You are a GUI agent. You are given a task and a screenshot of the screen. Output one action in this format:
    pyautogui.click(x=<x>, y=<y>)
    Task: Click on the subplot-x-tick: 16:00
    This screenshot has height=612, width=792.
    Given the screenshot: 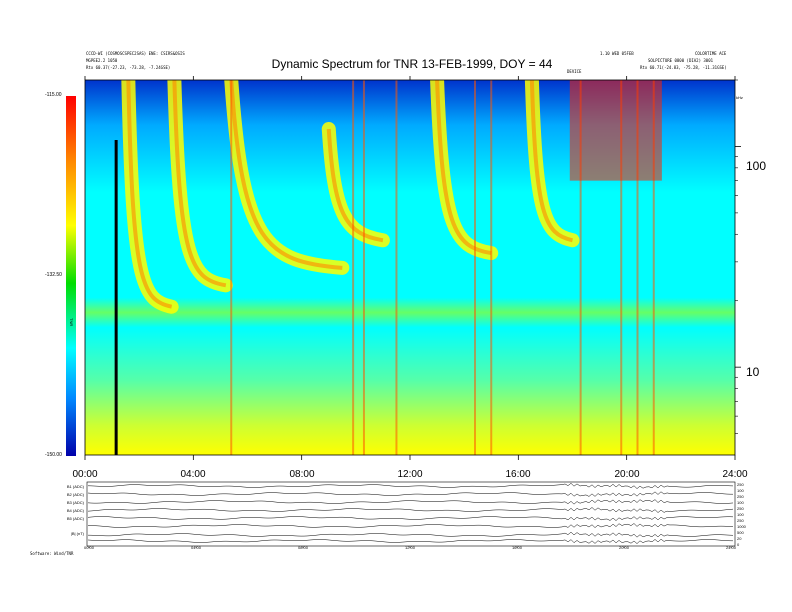 What is the action you would take?
    pyautogui.click(x=517, y=547)
    